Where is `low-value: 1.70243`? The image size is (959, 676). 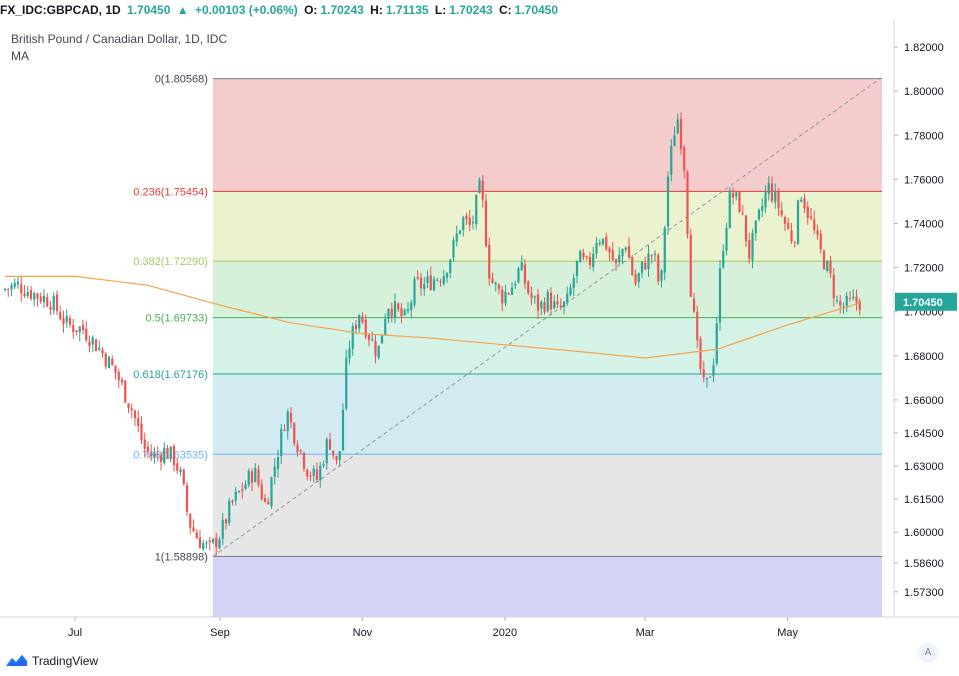
low-value: 1.70243 is located at coordinates (471, 10).